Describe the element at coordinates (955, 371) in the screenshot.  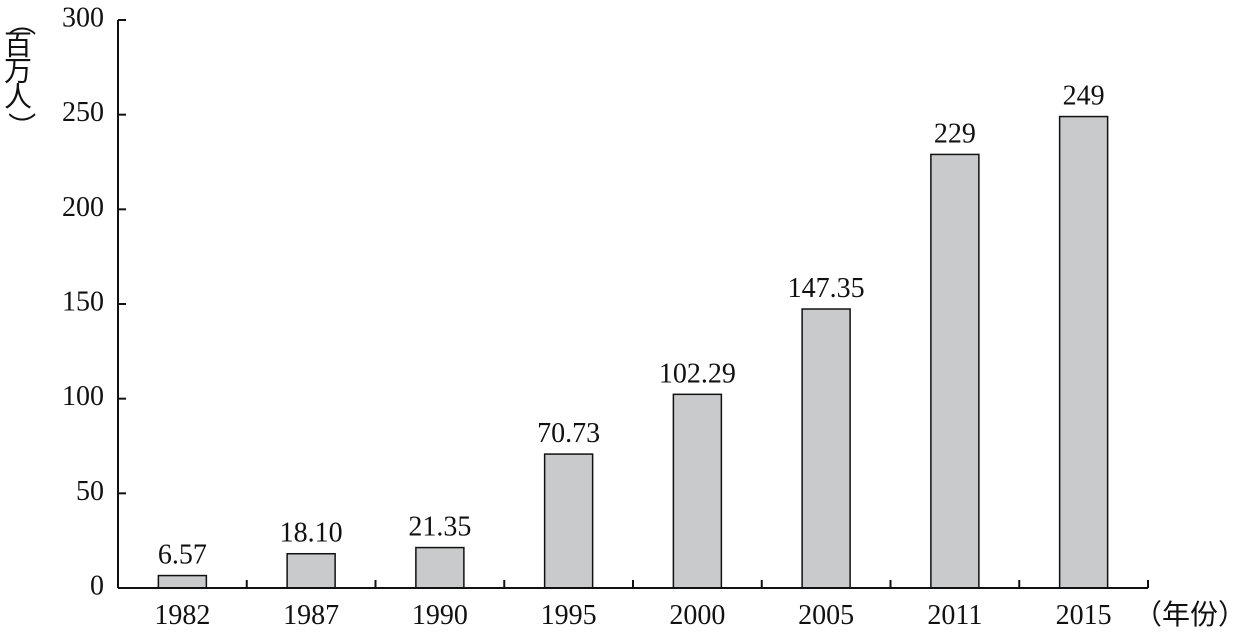
I see `bar-2011` at that location.